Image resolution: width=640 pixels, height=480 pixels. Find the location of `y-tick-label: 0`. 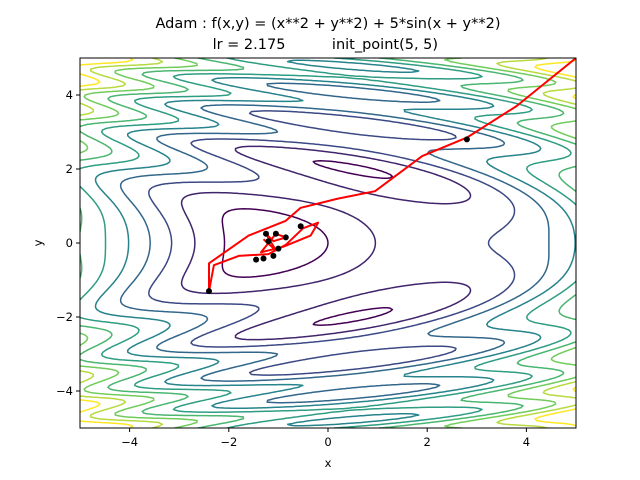

y-tick-label: 0 is located at coordinates (69, 243).